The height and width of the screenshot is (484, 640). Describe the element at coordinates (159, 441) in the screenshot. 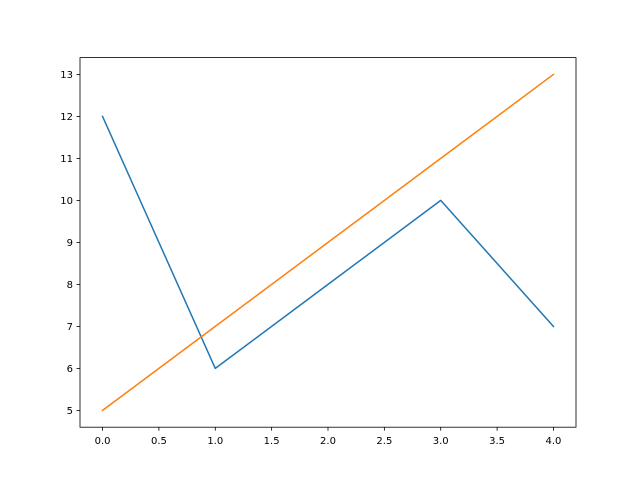

I see `x-tick-label: 0.5` at that location.